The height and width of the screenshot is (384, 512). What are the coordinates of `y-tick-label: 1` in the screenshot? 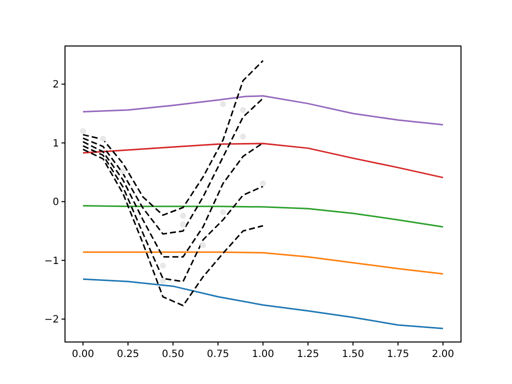 It's located at (55, 144).